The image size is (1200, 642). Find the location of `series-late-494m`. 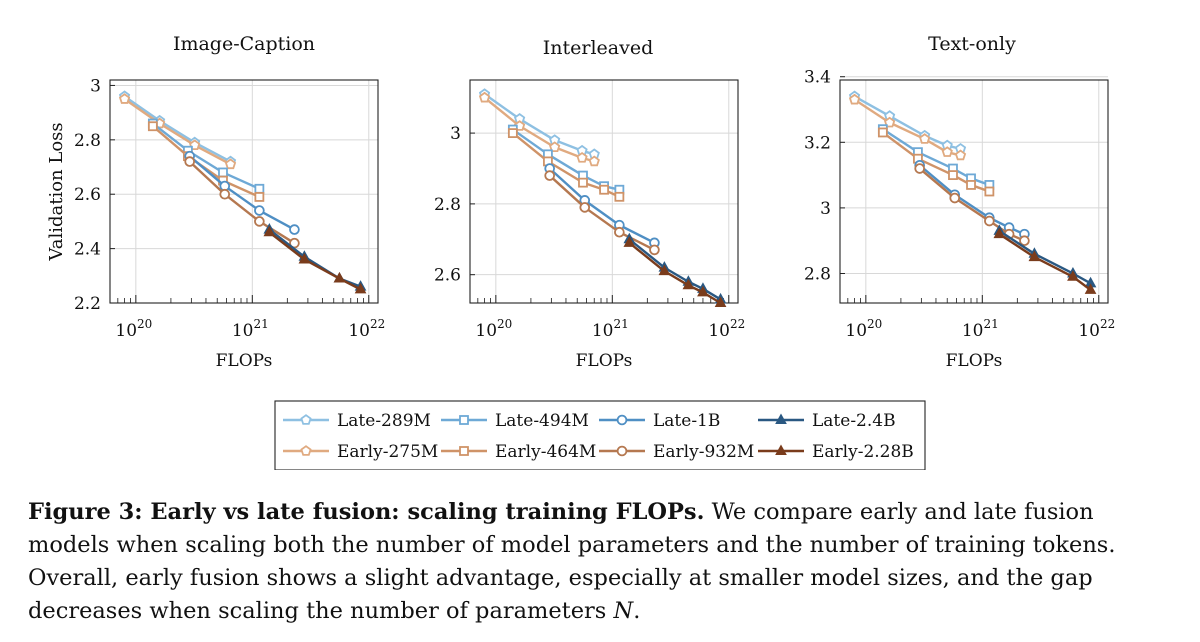

series-late-494m is located at coordinates (206, 156).